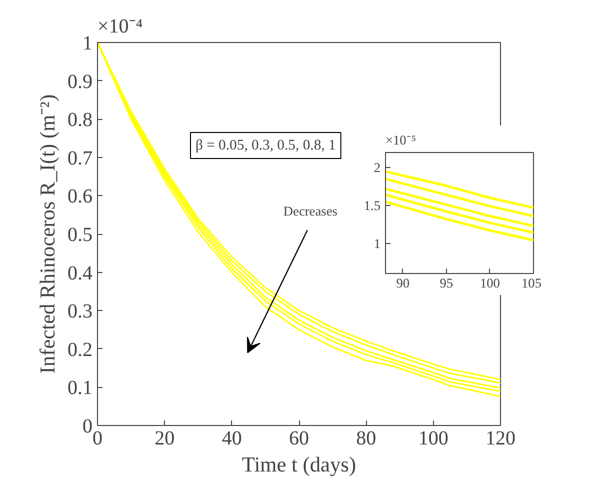  I want to click on x-tick-label: 20, so click(164, 439).